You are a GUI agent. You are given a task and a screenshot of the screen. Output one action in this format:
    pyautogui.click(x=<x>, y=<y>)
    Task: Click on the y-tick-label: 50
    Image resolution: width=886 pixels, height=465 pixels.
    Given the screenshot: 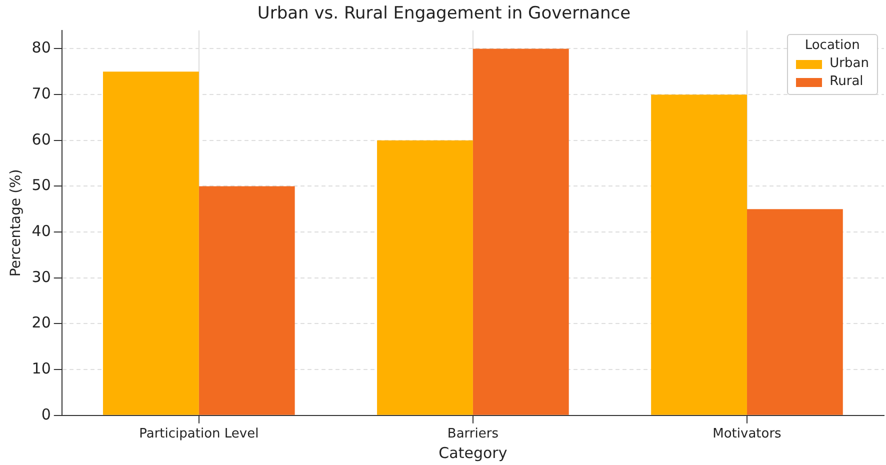 What is the action you would take?
    pyautogui.click(x=41, y=185)
    